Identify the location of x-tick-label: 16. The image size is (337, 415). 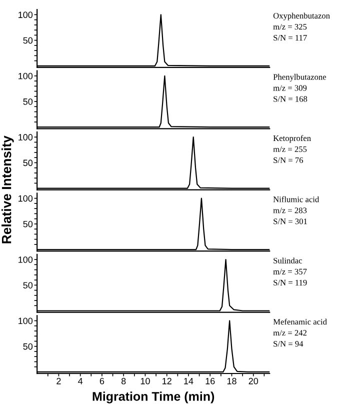
(210, 381).